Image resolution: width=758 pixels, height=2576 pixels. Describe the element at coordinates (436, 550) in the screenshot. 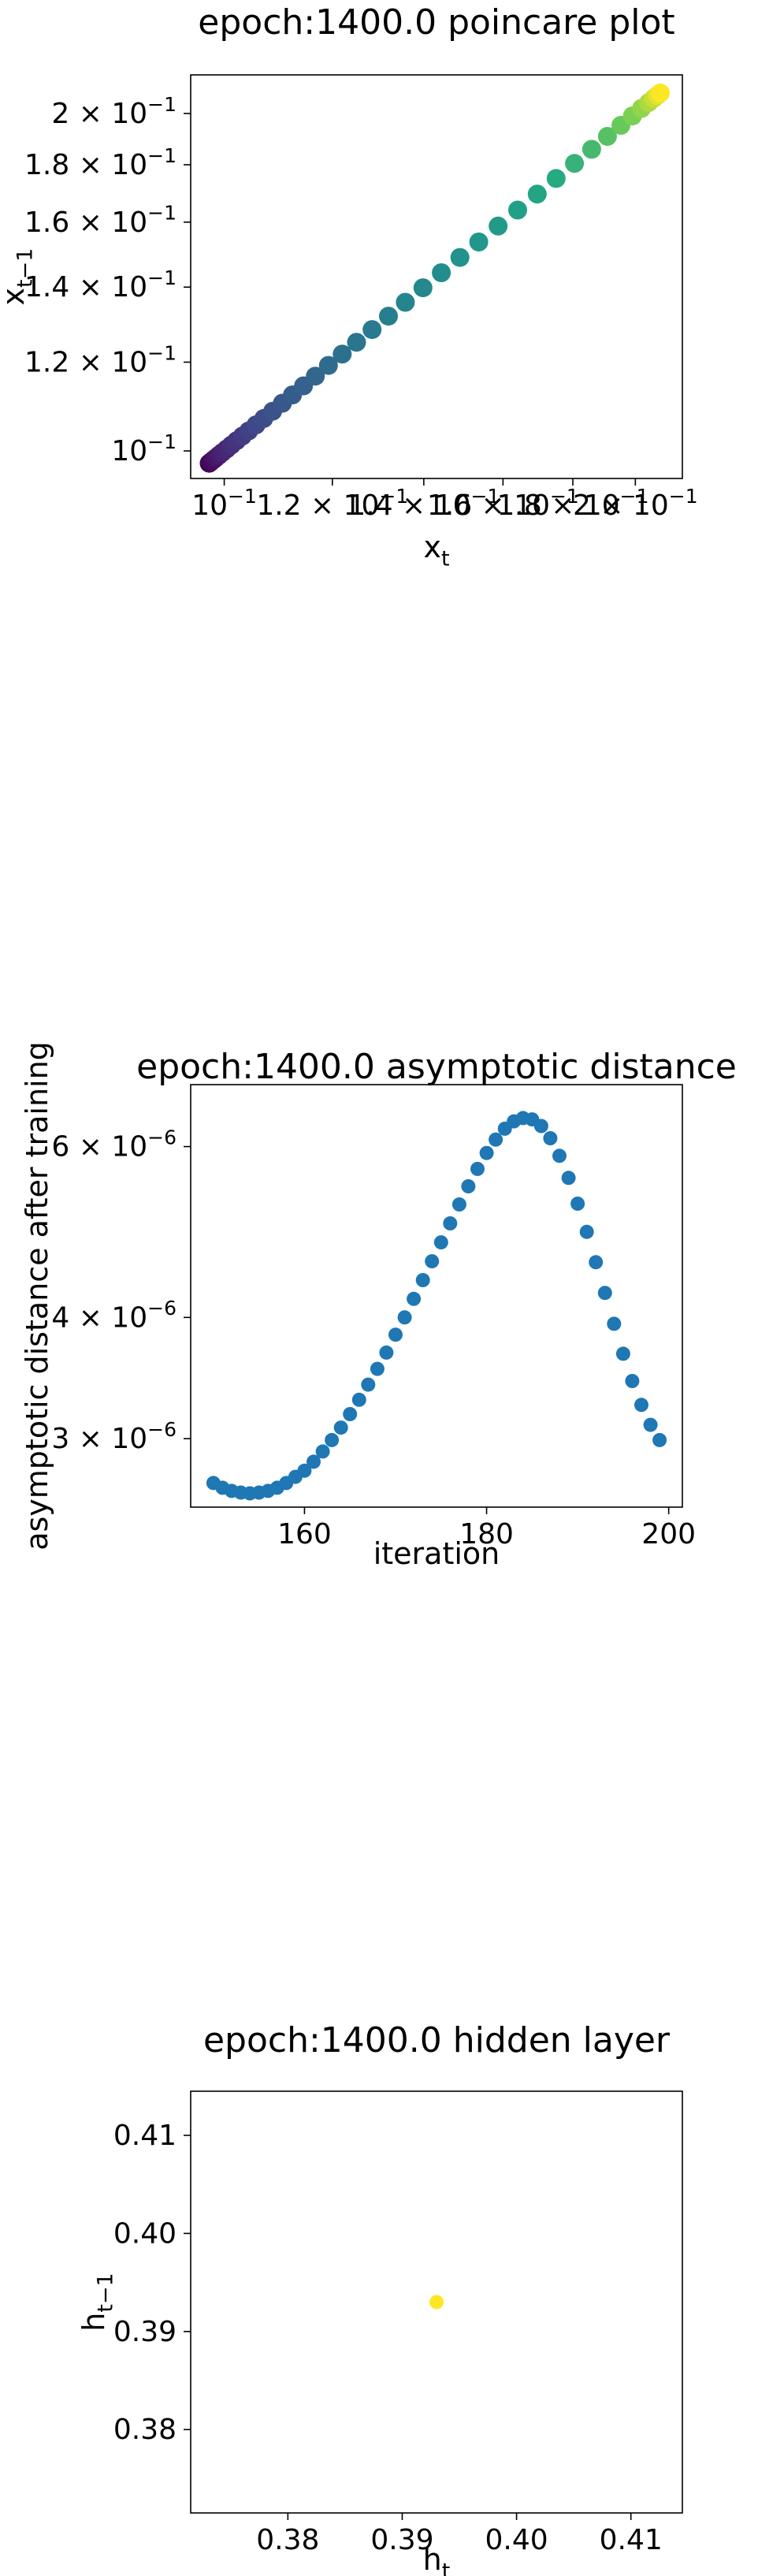

I see `poincare-x-axis-label: xt` at that location.